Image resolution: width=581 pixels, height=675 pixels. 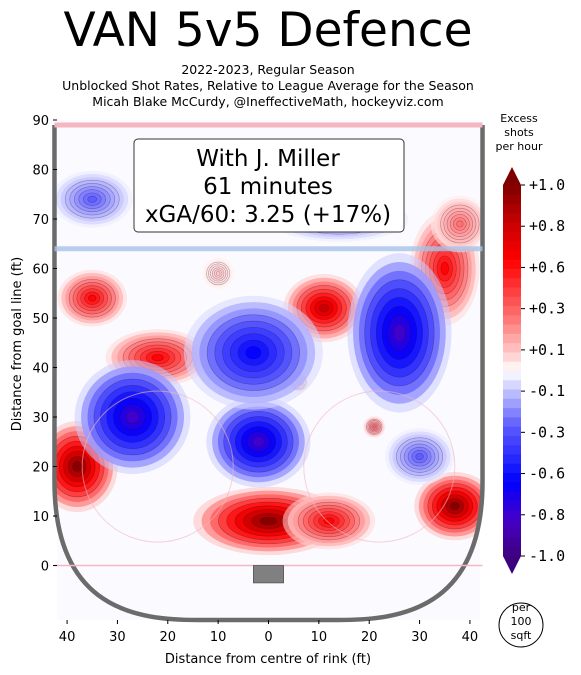 What do you see at coordinates (268, 215) in the screenshot?
I see `annotation-xga: xGA/60: 3.25 (+17%)` at bounding box center [268, 215].